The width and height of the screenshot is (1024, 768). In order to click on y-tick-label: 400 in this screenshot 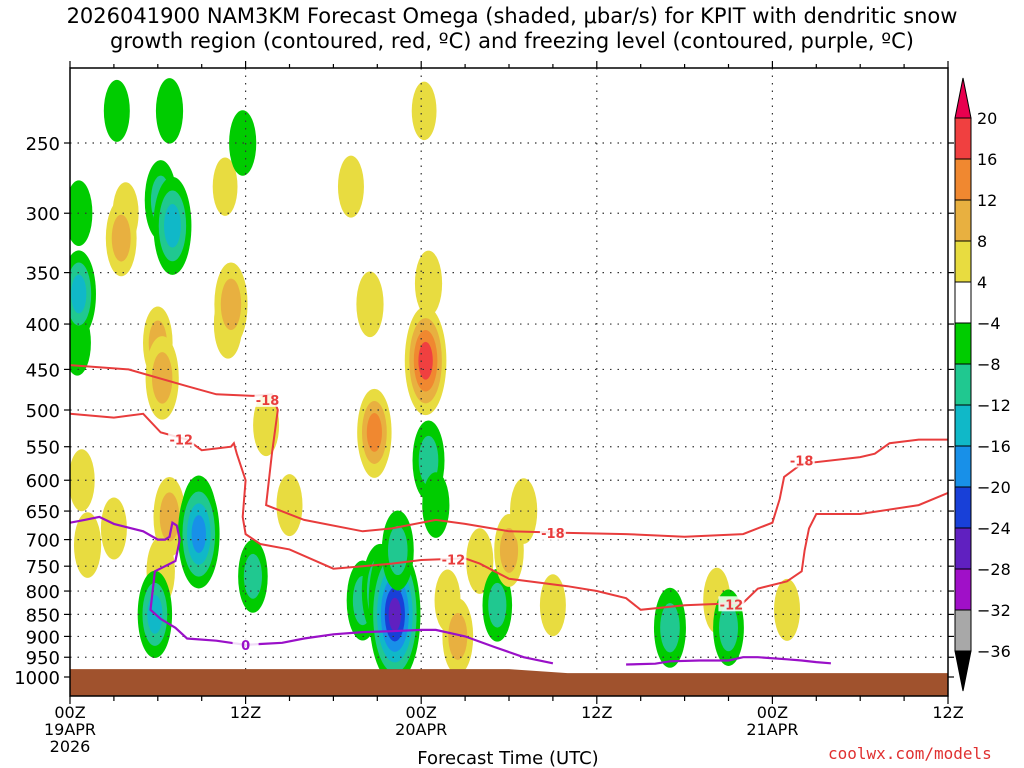, I will do `click(43, 325)`.